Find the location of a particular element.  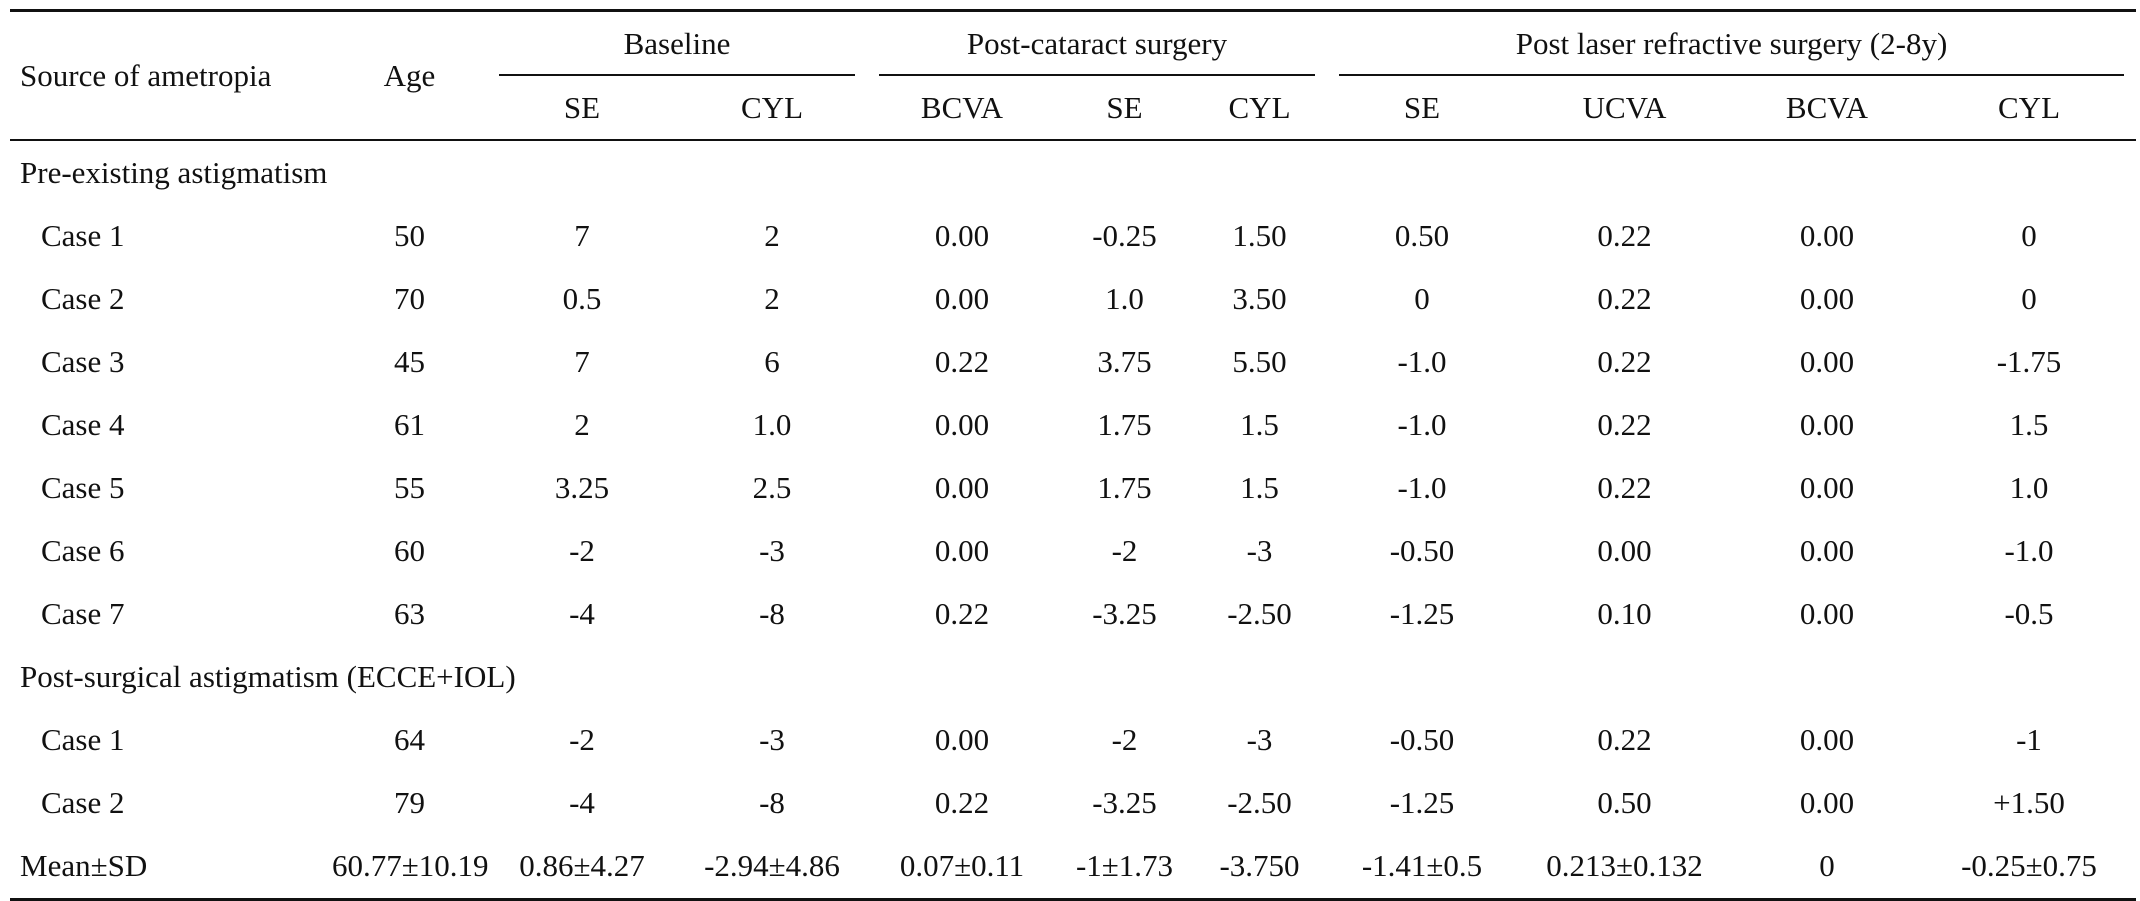

header-group-post-cataract: Post-cataract surgery is located at coordinates (1097, 42).